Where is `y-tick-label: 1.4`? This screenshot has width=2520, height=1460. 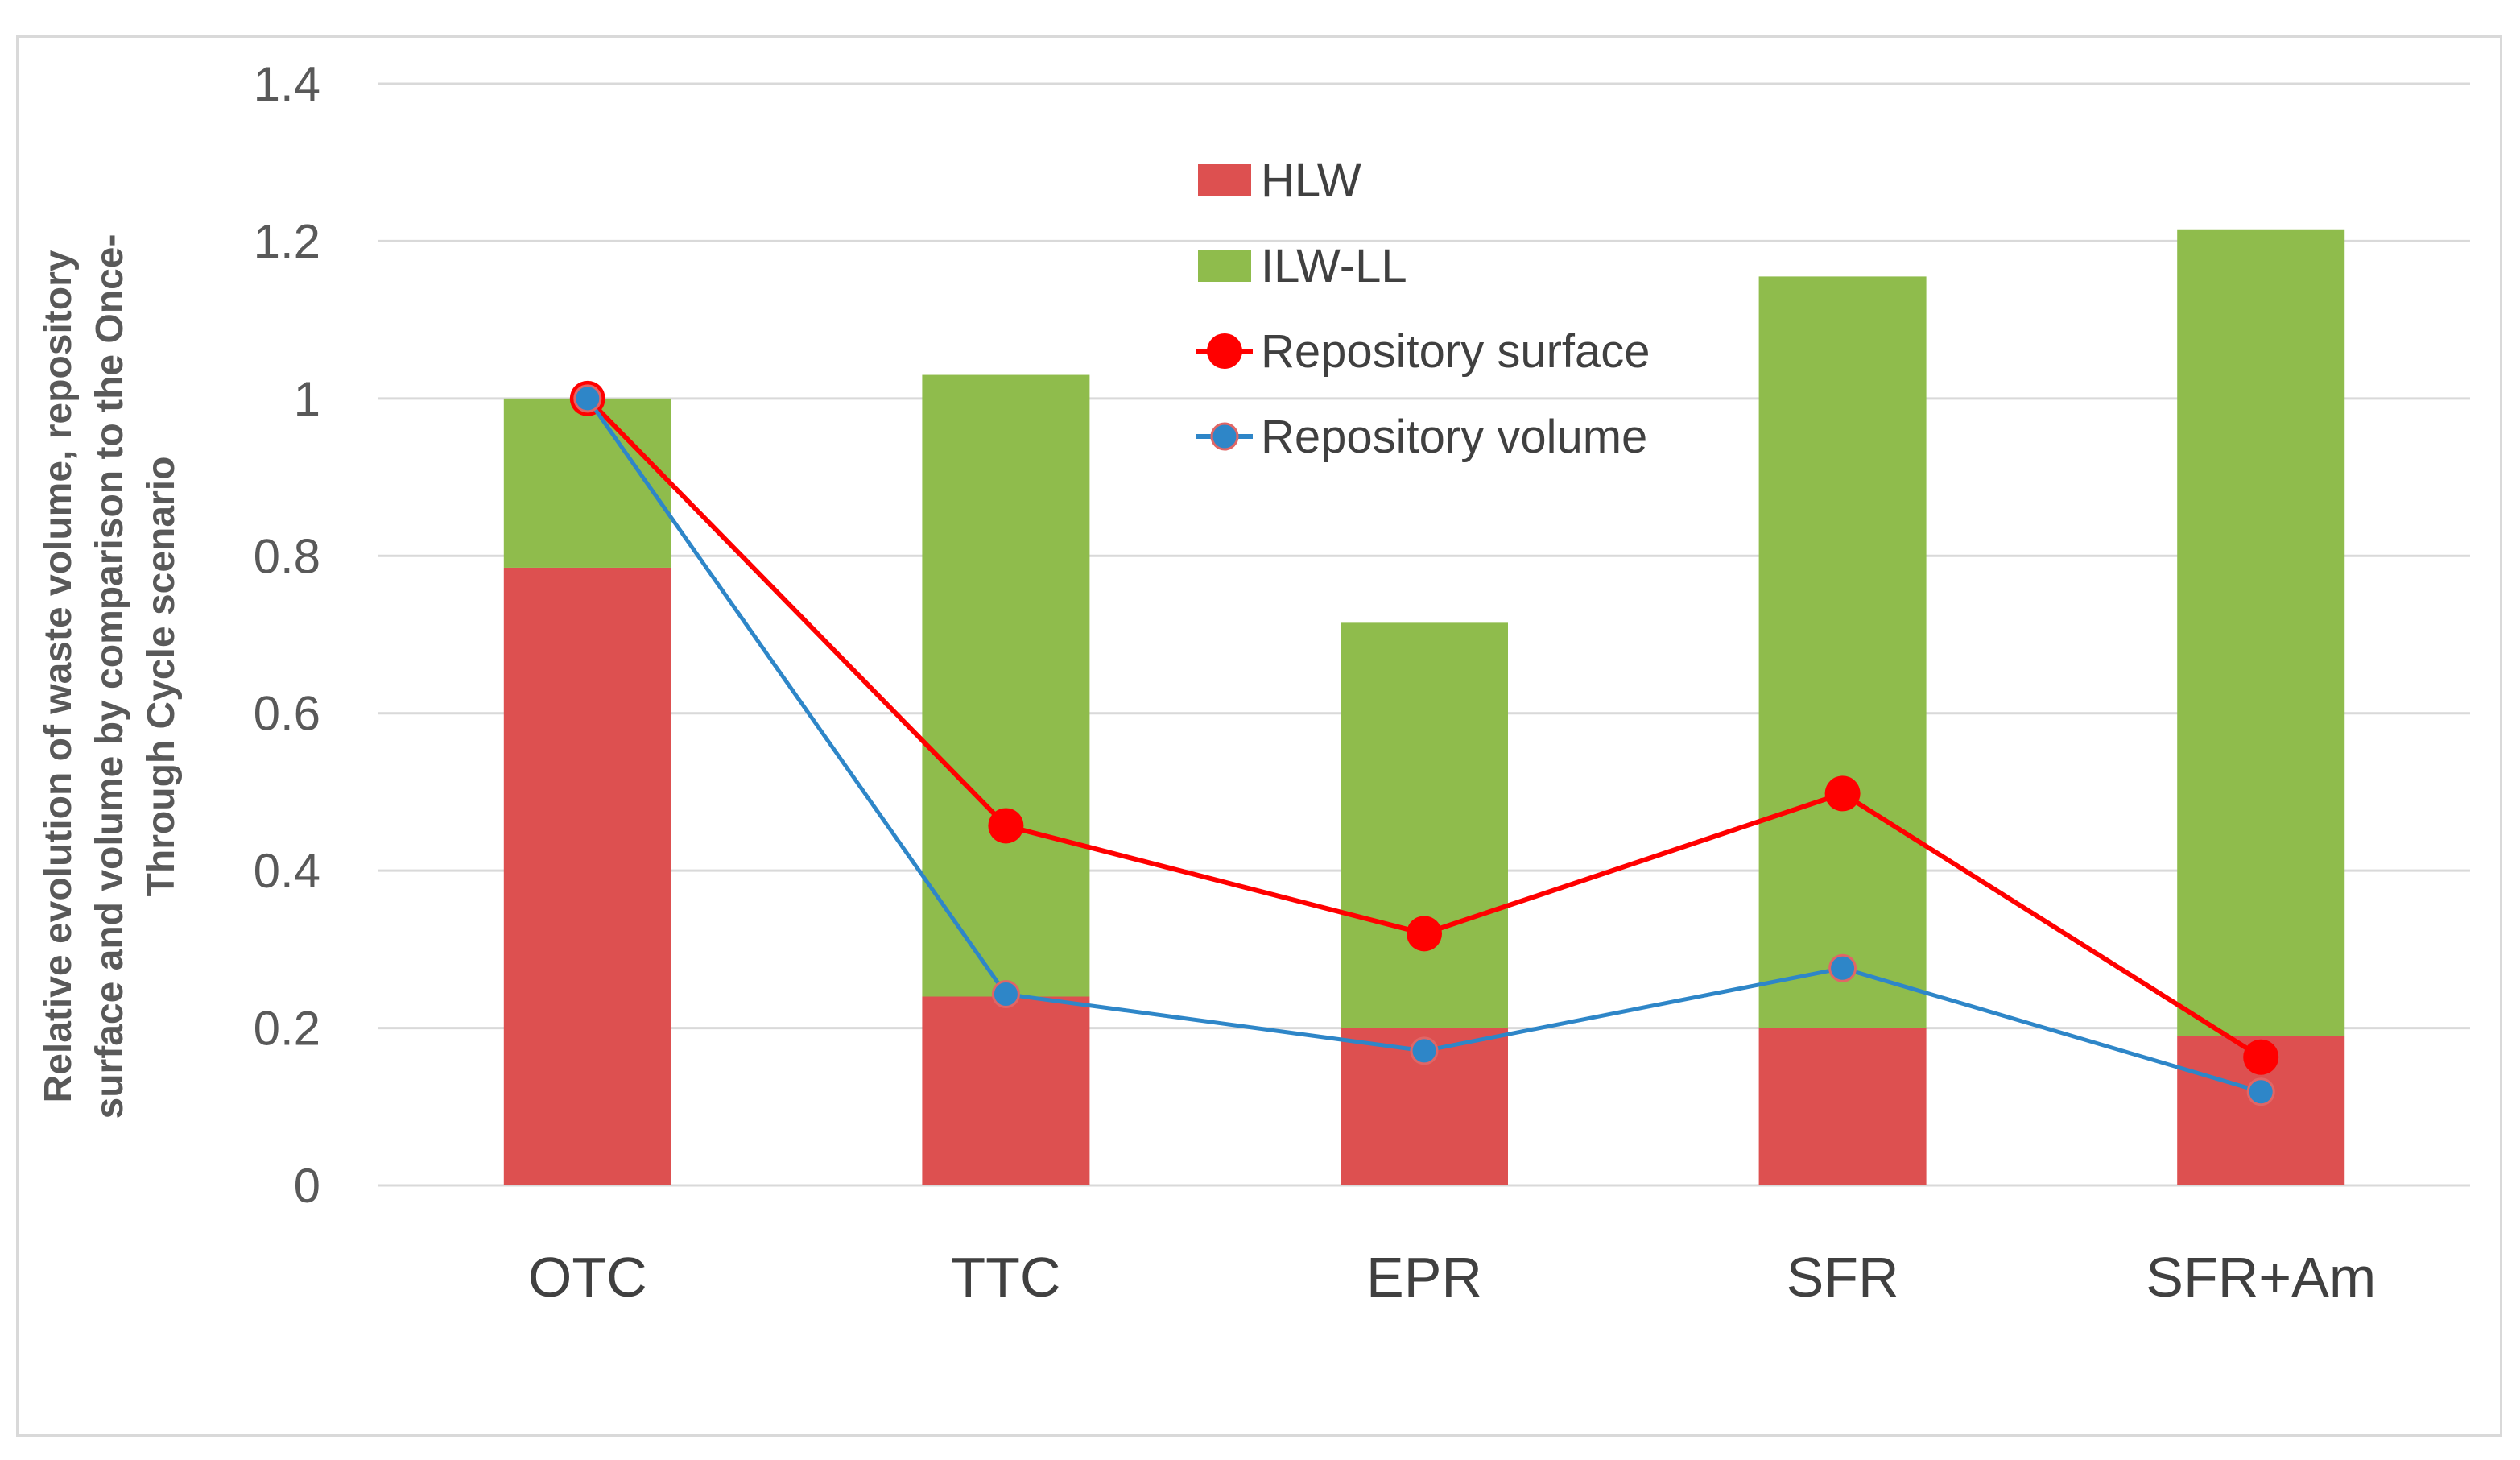 y-tick-label: 1.4 is located at coordinates (287, 84).